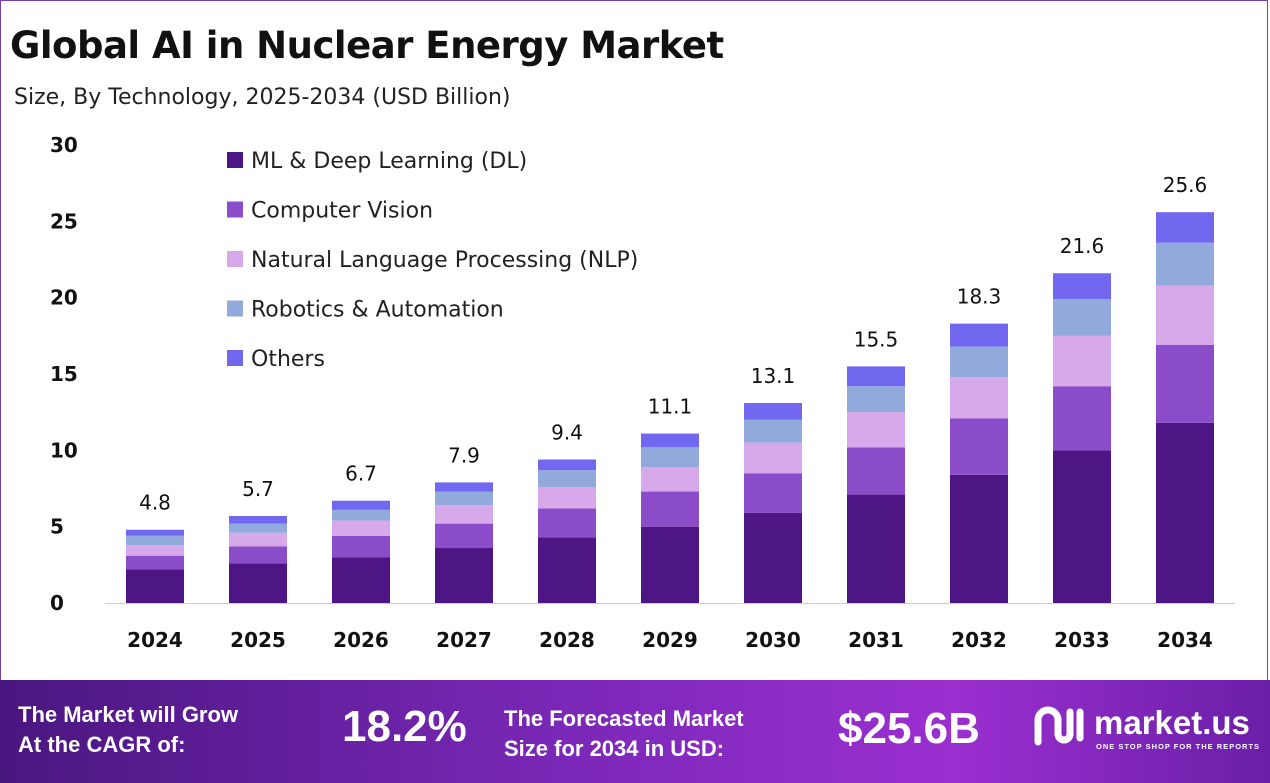 This screenshot has height=783, width=1270. I want to click on bar-segment-computer-vision-2030, so click(773, 493).